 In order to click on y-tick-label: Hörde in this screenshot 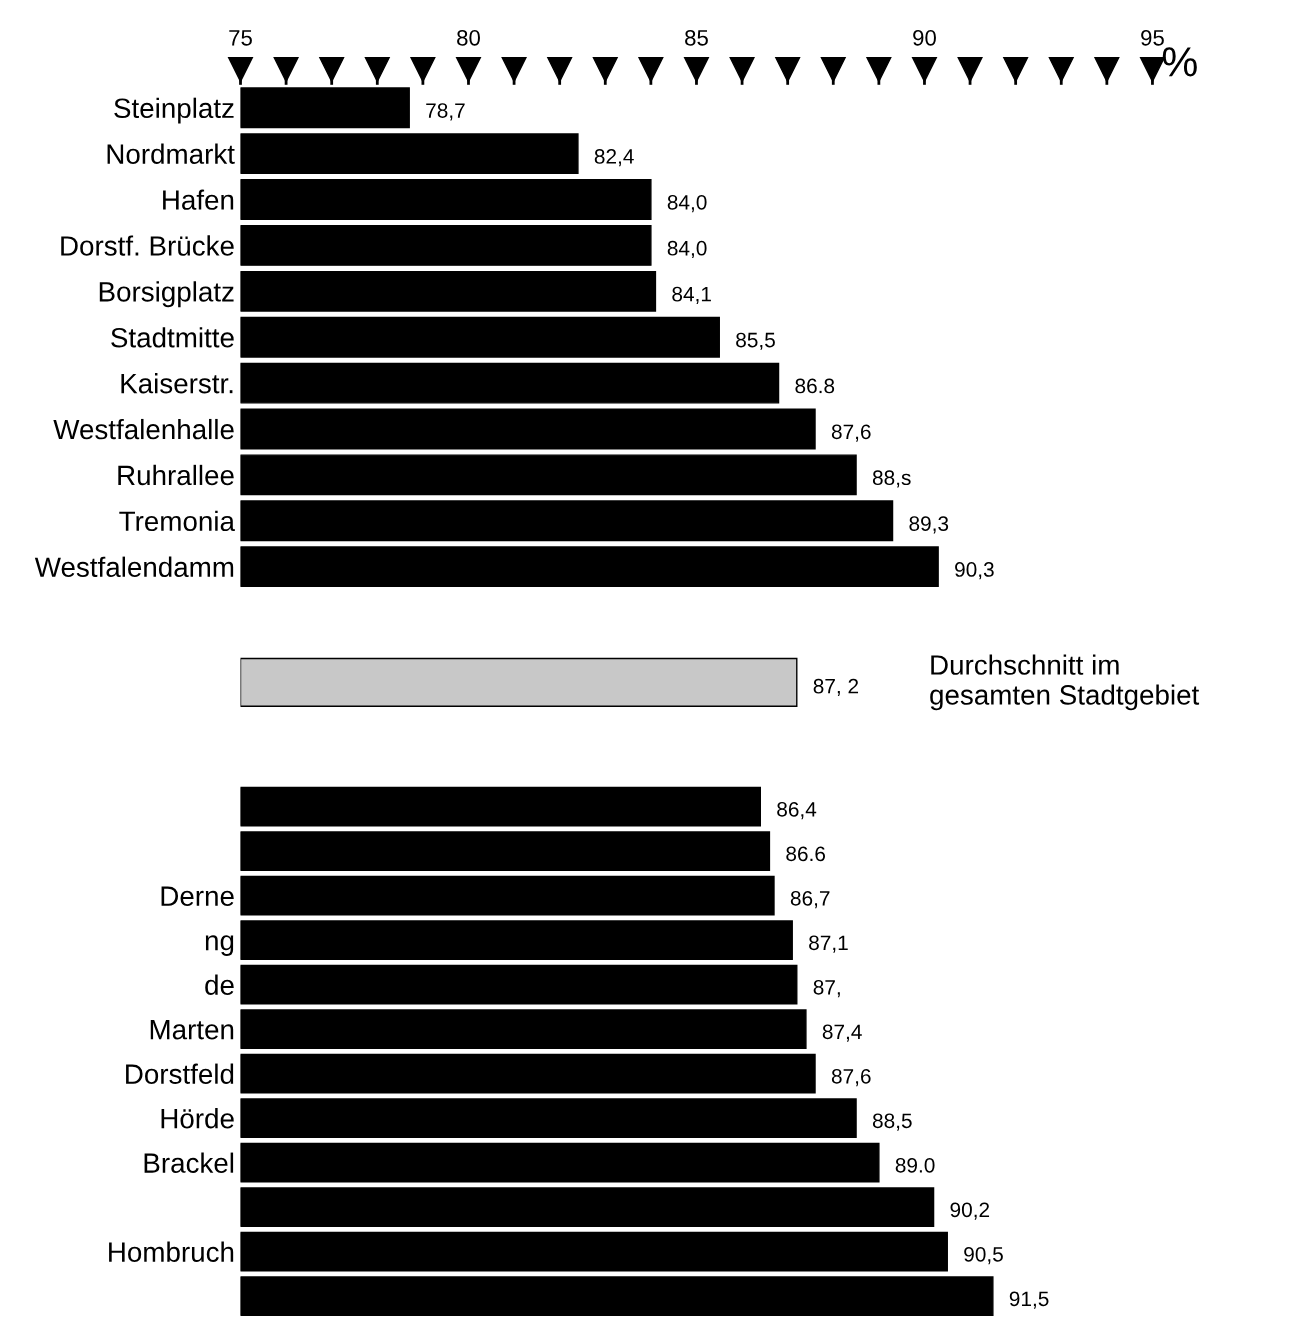, I will do `click(197, 1118)`.